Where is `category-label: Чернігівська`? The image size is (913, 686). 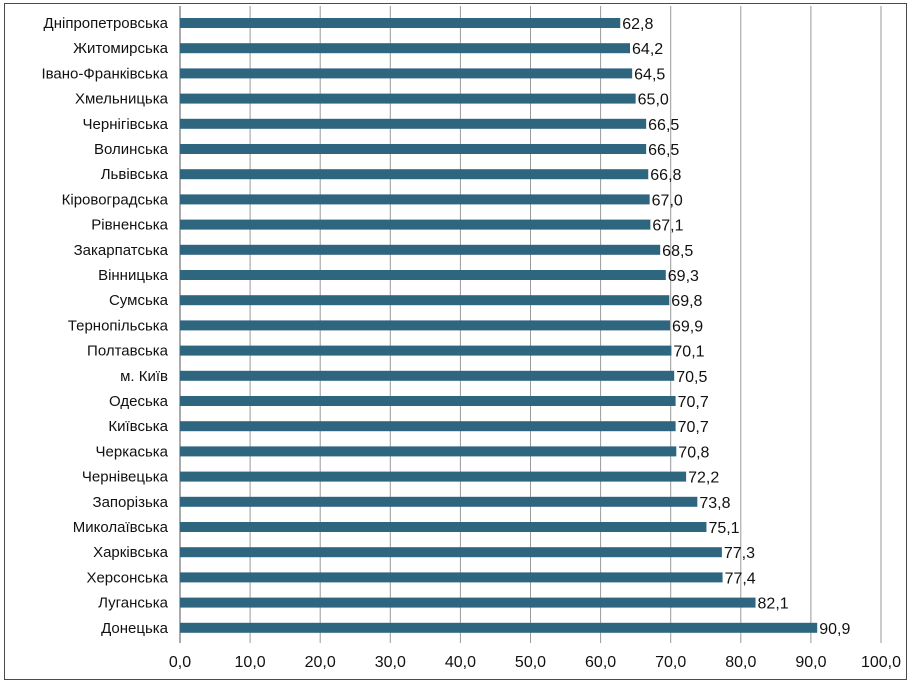 category-label: Чернігівська is located at coordinates (126, 124).